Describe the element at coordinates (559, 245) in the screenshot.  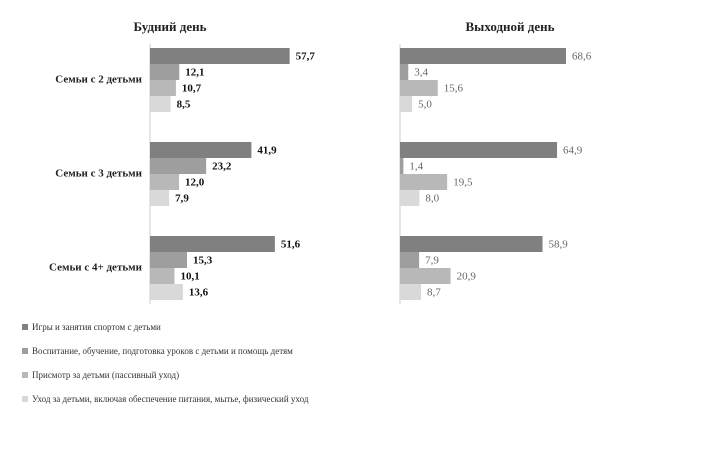
I see `value-label: 58,9` at that location.